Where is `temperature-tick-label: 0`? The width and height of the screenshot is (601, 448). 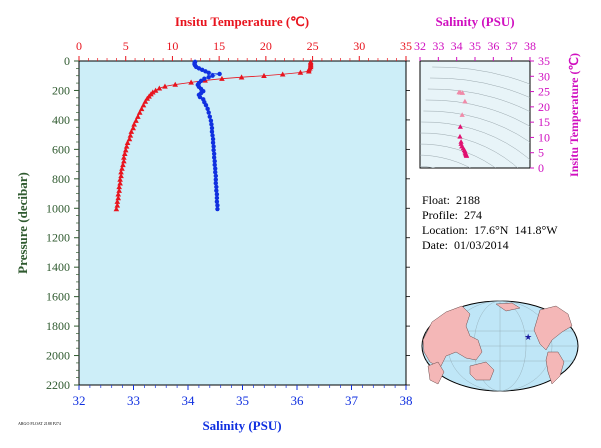 temperature-tick-label: 0 is located at coordinates (79, 46).